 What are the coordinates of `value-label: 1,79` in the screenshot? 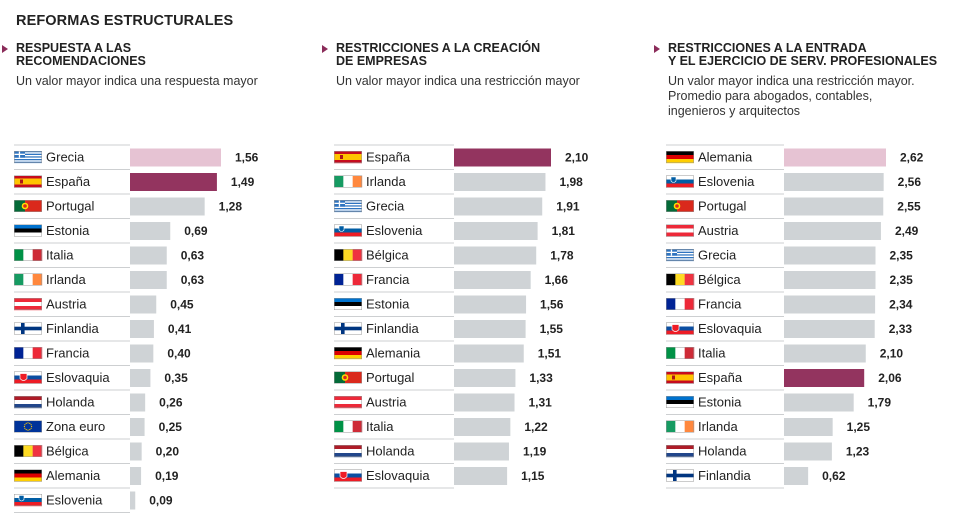 It's located at (880, 403).